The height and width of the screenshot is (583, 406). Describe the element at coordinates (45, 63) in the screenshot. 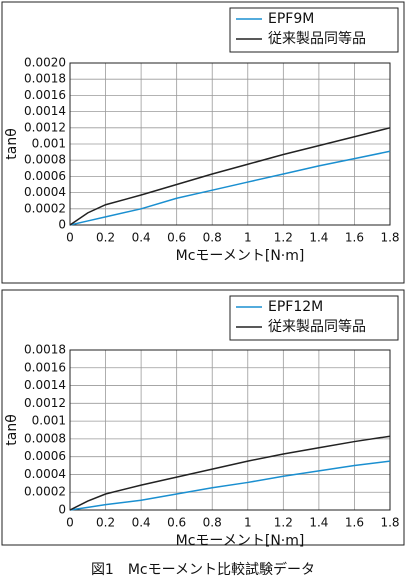

I see `y-tick-label: 0.0020` at that location.